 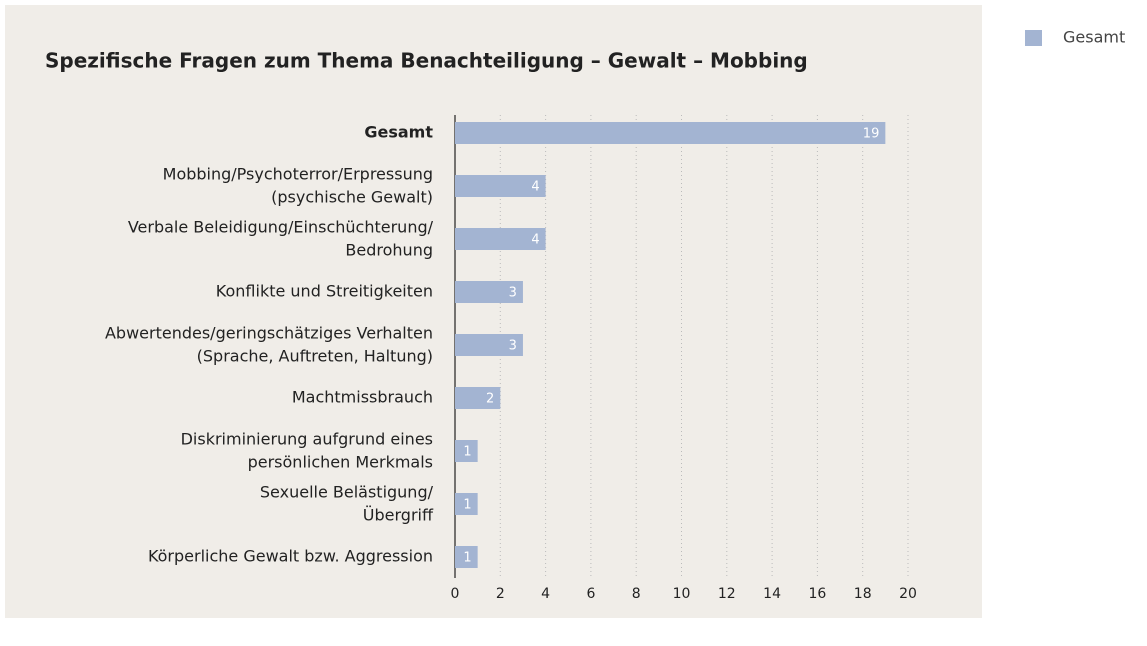 I want to click on x-tick-label: 0, so click(x=455, y=594).